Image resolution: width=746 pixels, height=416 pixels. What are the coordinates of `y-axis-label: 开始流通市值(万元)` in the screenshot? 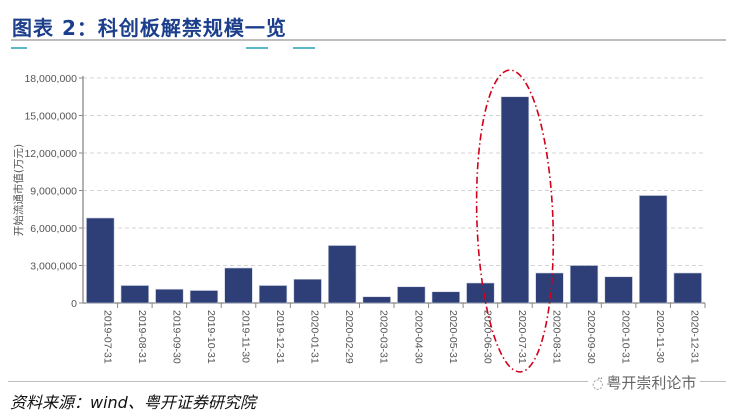 It's located at (18, 190).